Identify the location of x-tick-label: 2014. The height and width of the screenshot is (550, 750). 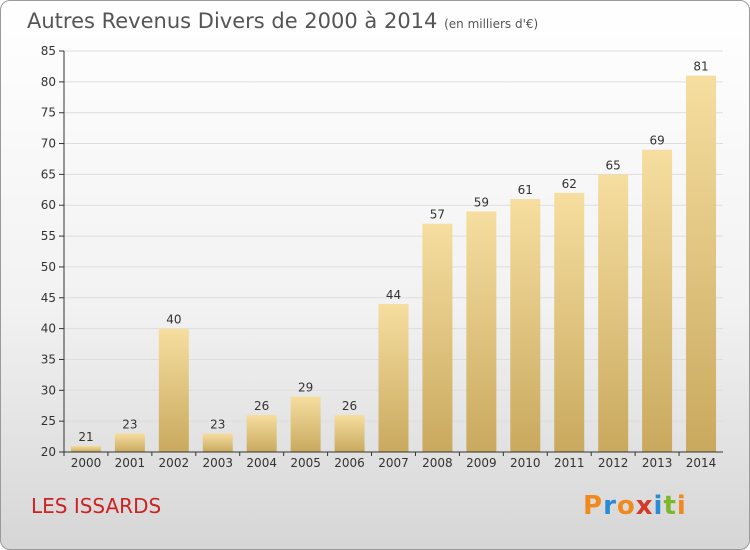
(701, 463).